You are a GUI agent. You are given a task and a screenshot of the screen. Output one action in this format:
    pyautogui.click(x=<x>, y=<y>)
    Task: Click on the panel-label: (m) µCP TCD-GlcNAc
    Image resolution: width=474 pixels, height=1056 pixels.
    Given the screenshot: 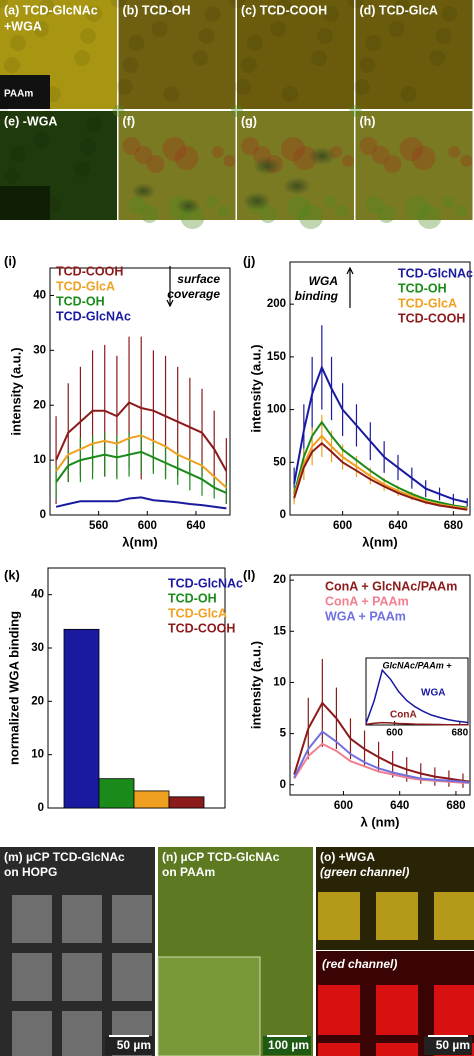 What is the action you would take?
    pyautogui.click(x=64, y=857)
    